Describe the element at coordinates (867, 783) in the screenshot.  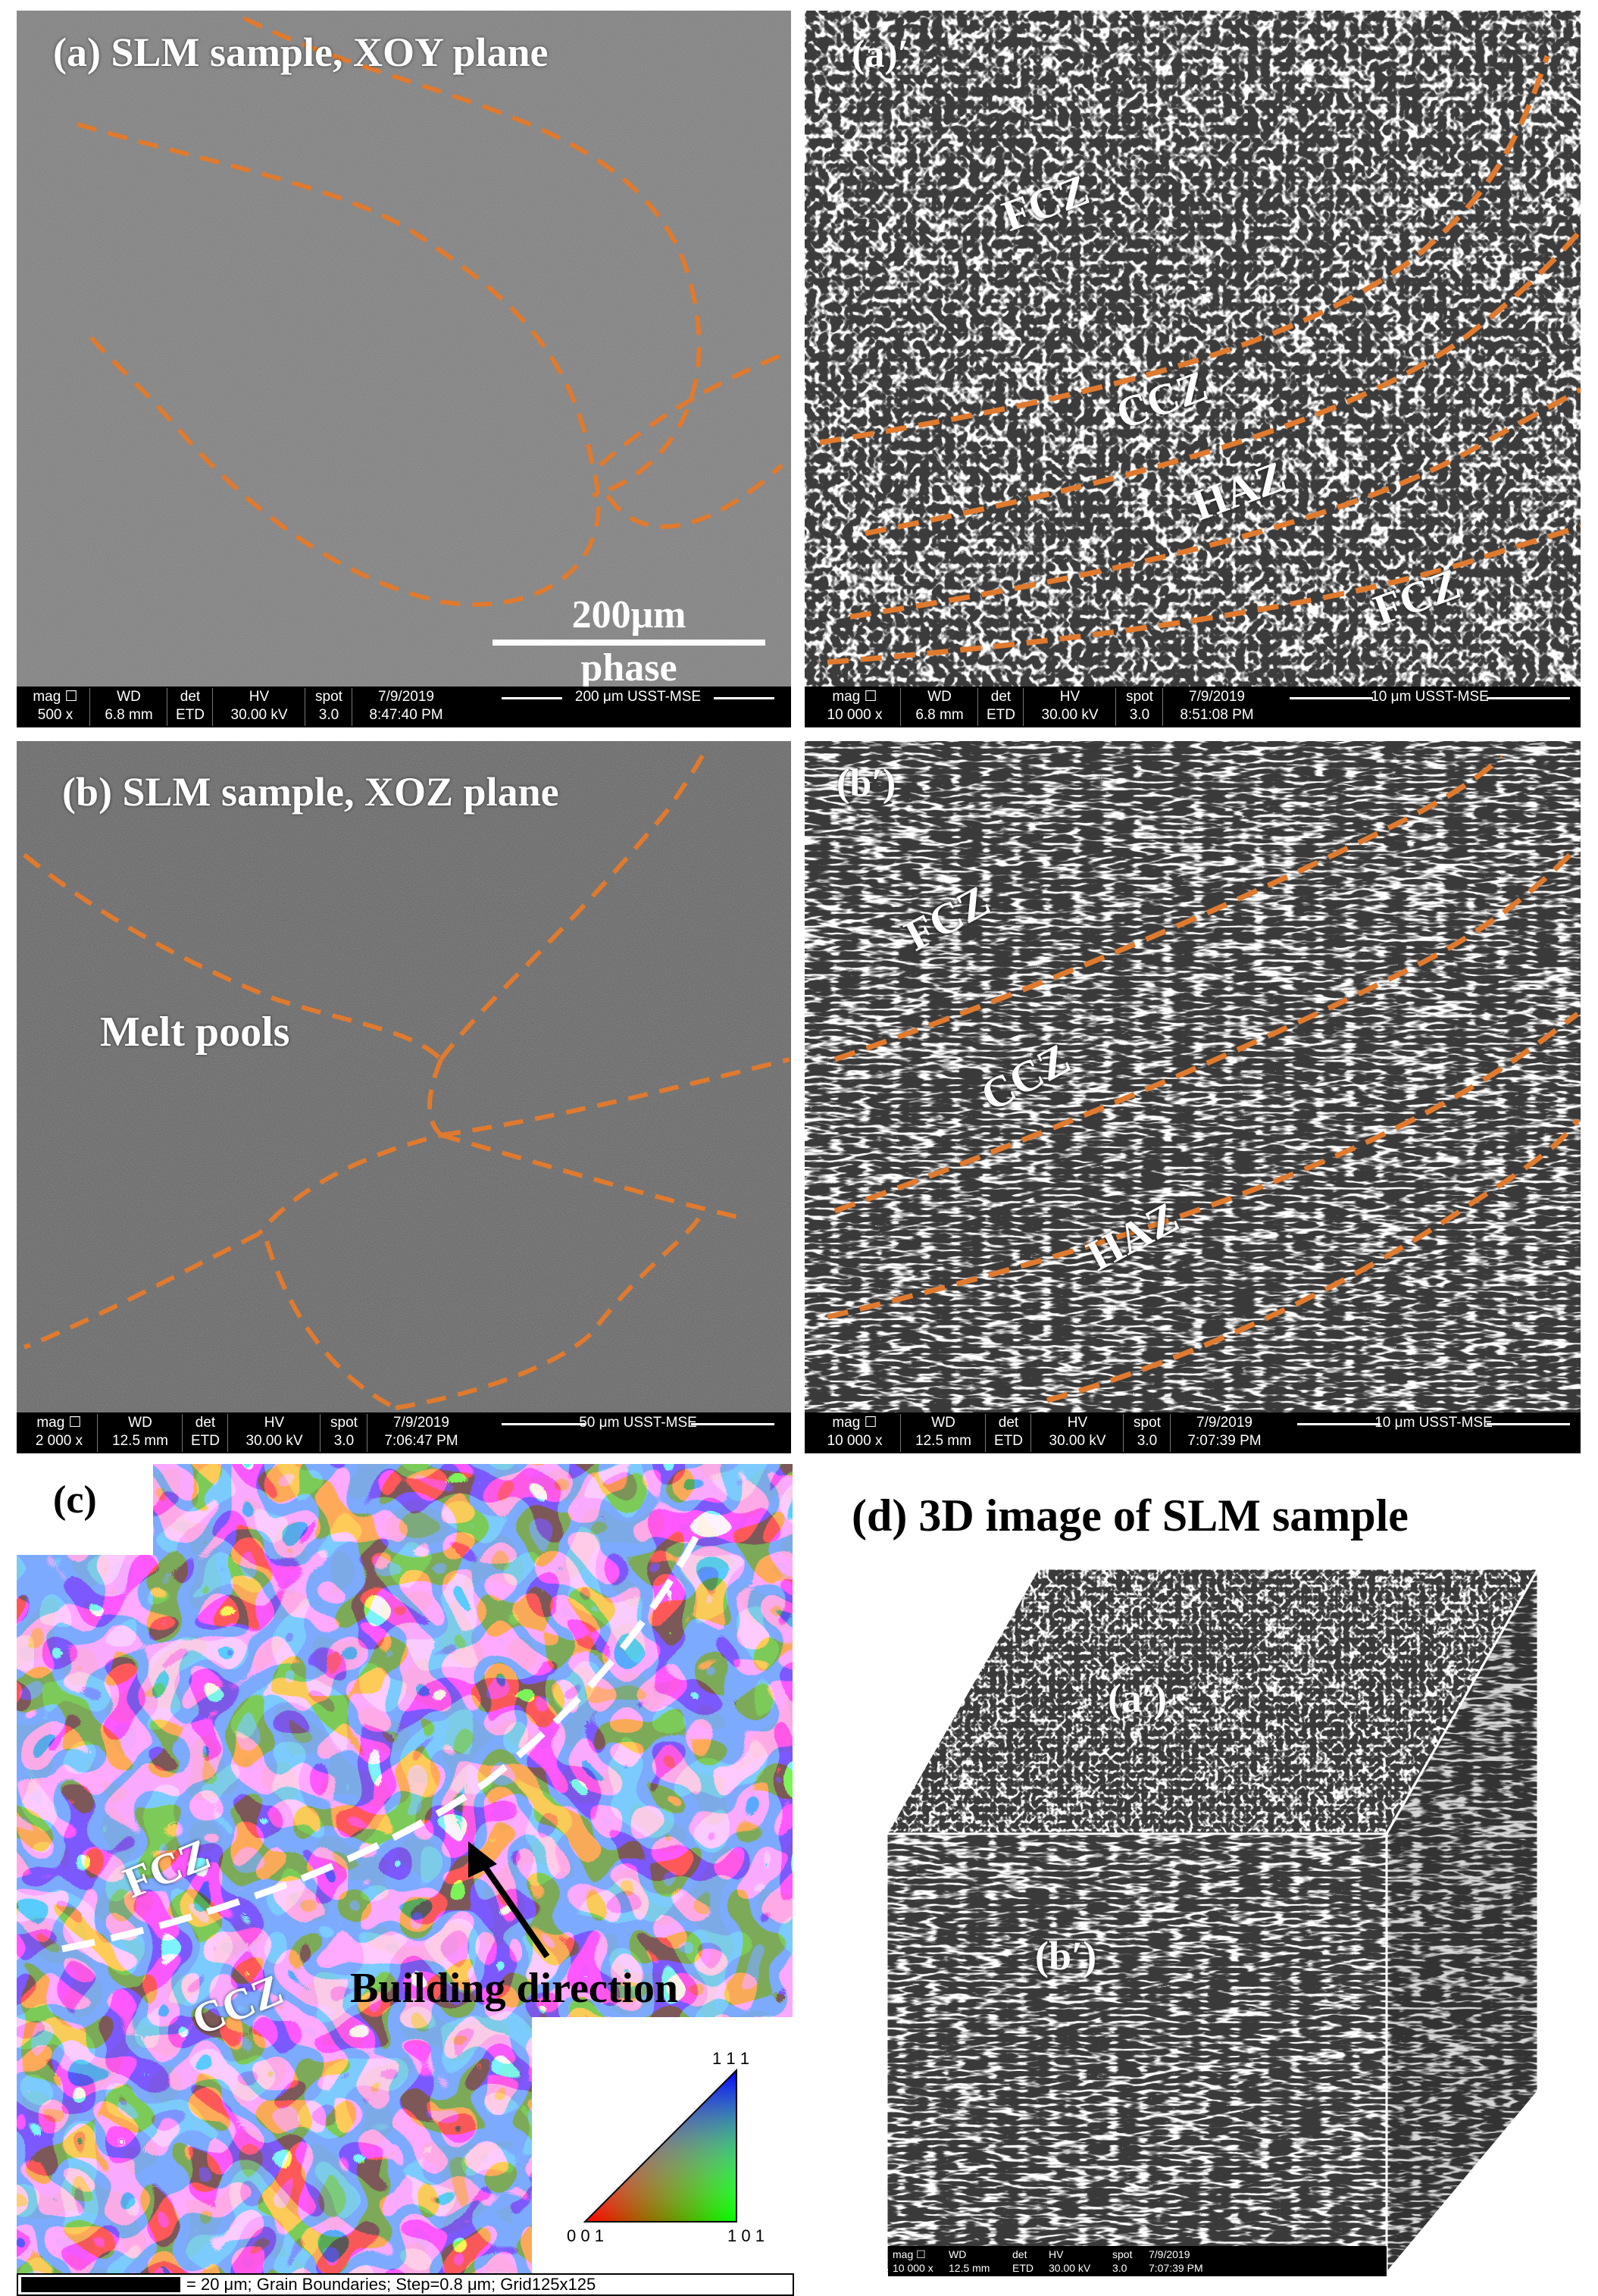
I see `panel-label-b-prime: (b′)` at that location.